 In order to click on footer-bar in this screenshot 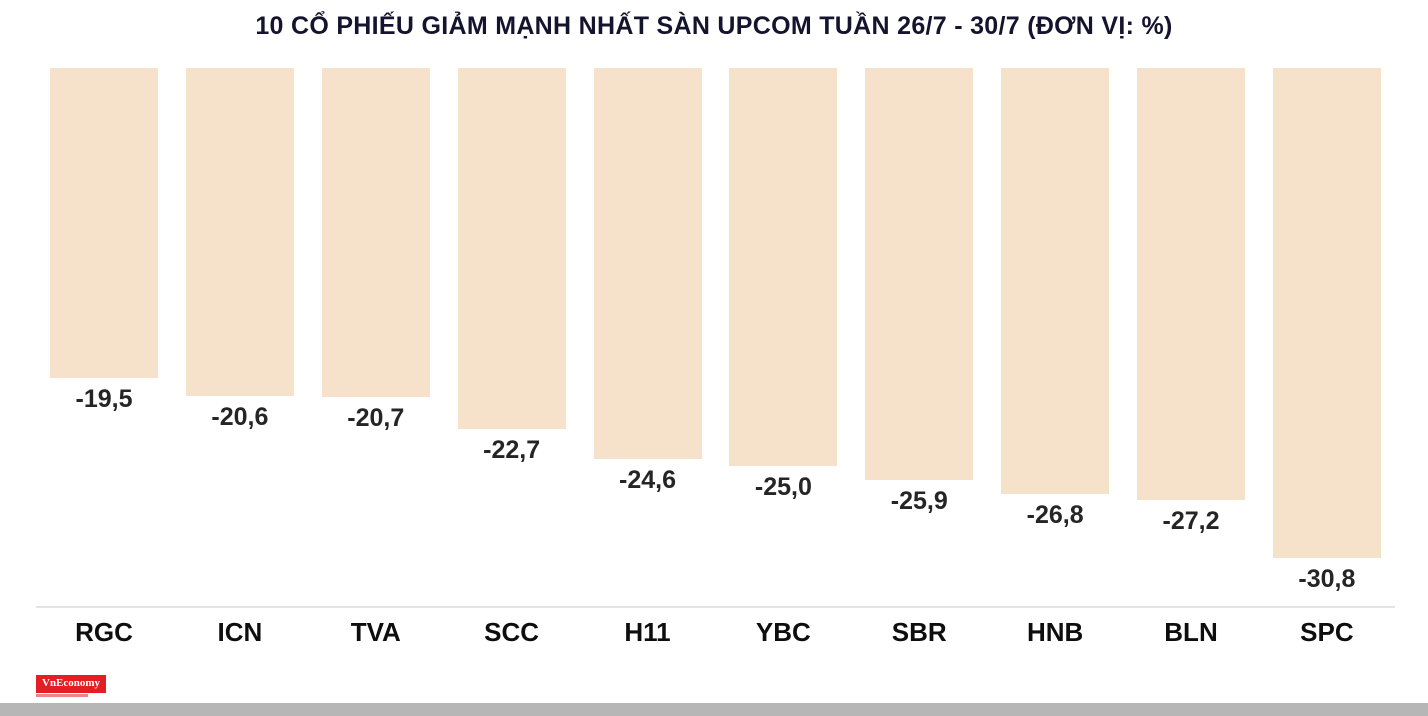, I will do `click(714, 709)`.